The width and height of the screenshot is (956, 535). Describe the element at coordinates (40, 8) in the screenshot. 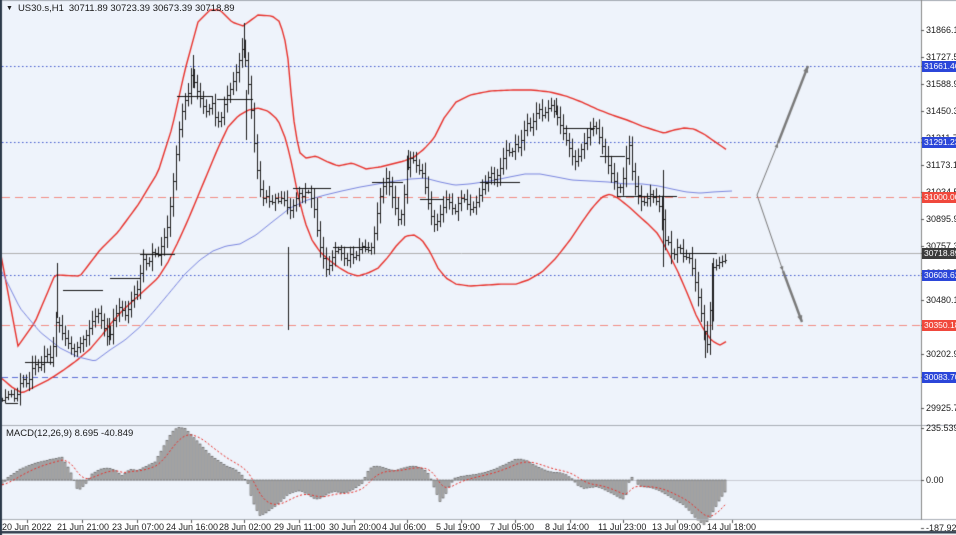

I see `symbol-period-label: US30.s,H1` at that location.